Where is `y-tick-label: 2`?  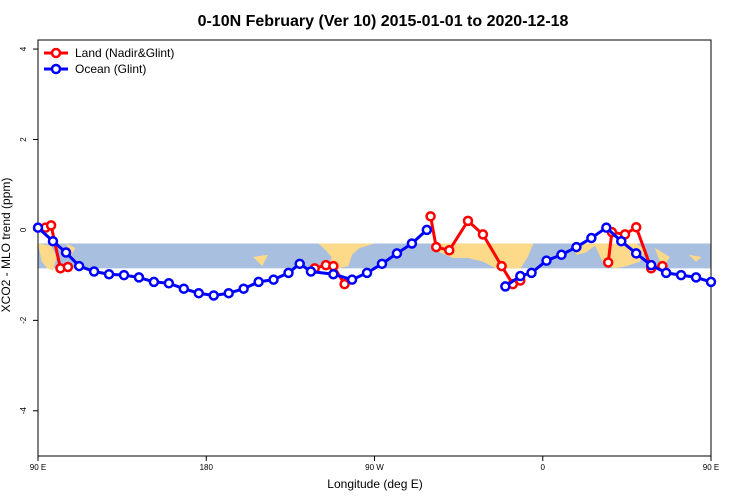
y-tick-label: 2 is located at coordinates (23, 139).